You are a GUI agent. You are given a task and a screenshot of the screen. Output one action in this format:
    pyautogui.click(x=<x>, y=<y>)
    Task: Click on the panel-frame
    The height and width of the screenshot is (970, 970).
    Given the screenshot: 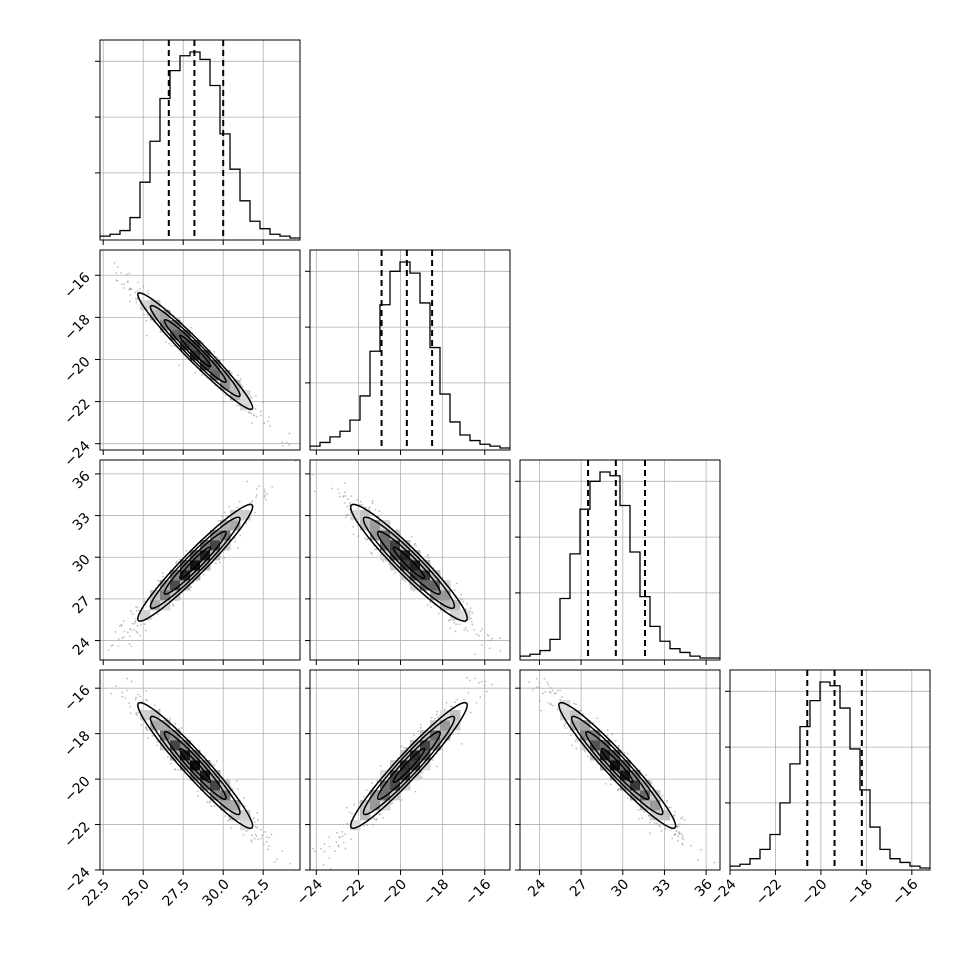 What is the action you would take?
    pyautogui.click(x=200, y=140)
    